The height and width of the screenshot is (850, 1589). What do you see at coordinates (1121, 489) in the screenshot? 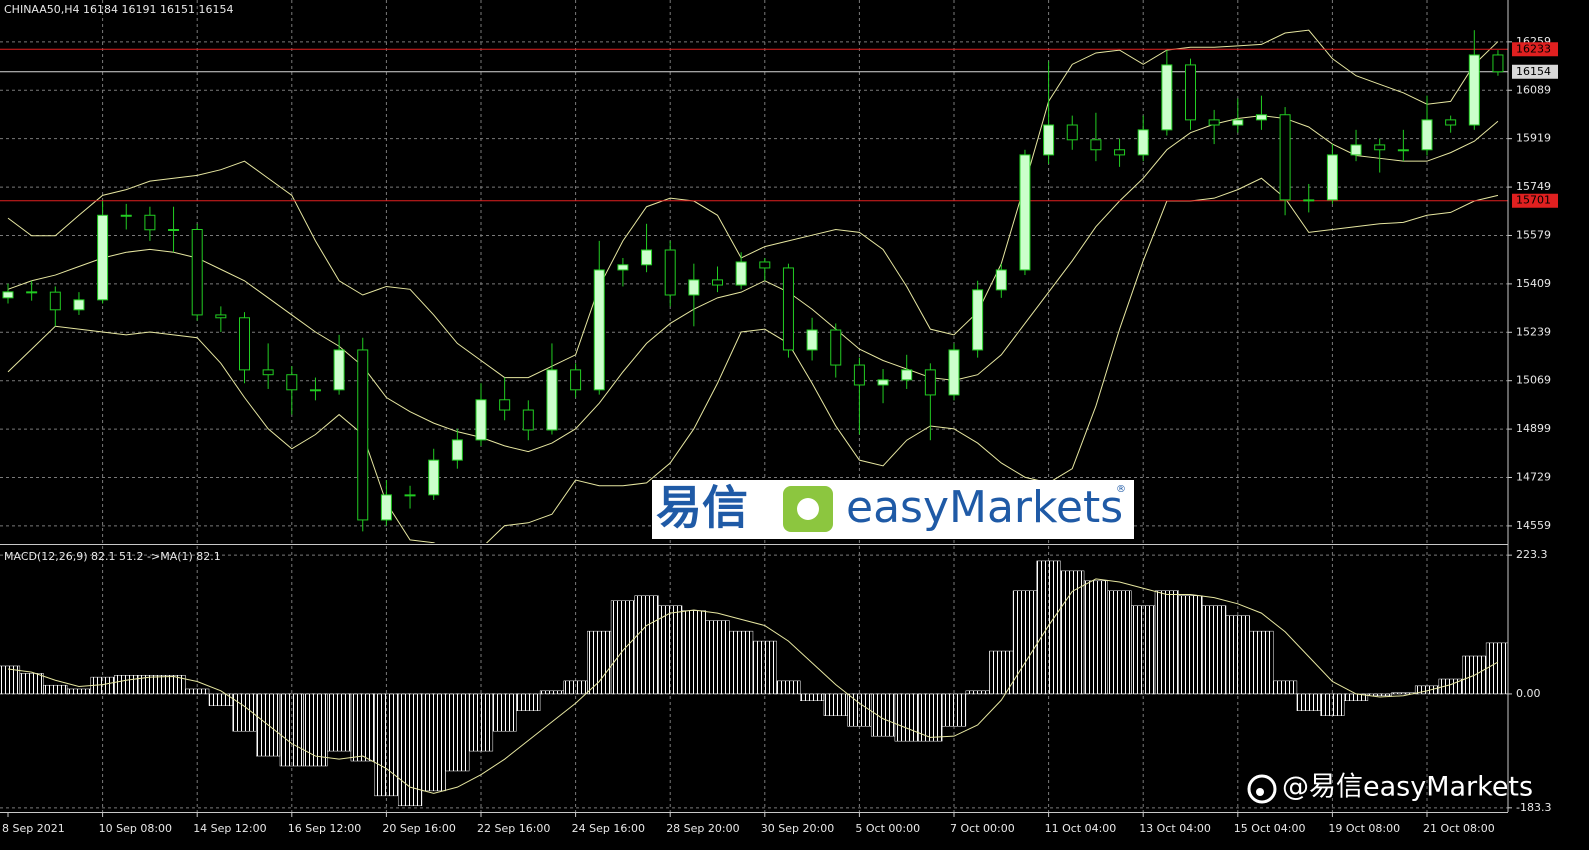
I see `logo-registered: ®` at bounding box center [1121, 489].